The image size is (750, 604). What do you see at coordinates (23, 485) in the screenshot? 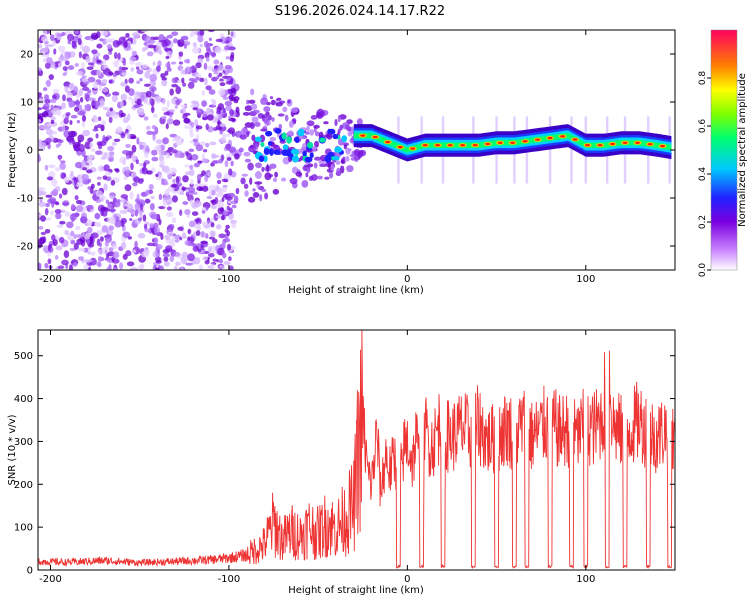
I see `snr-y-tick-label: 200` at bounding box center [23, 485].